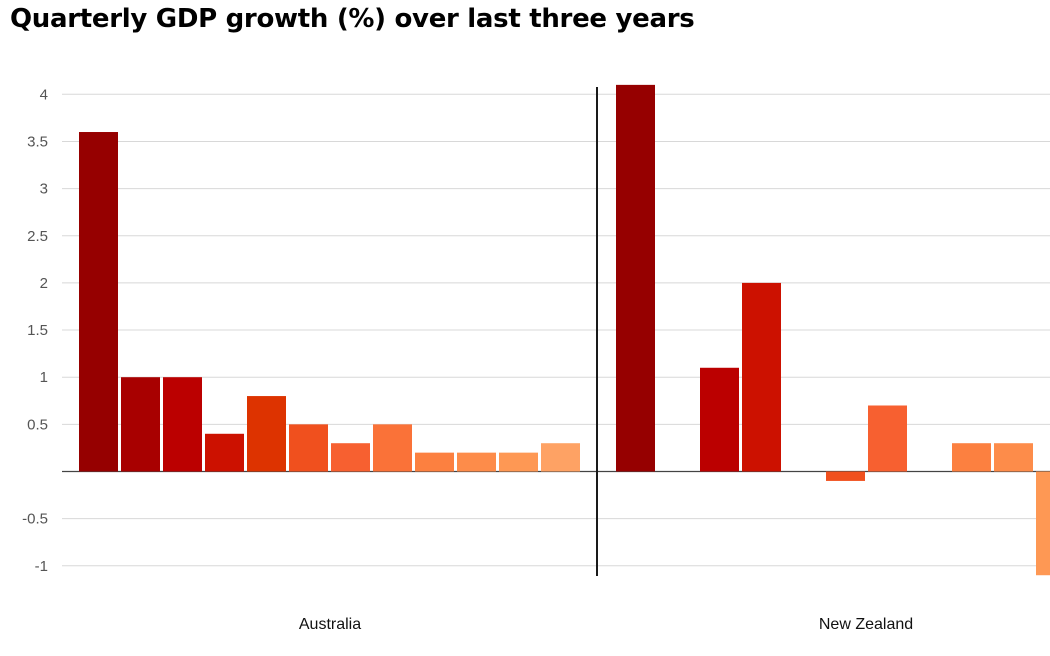  What do you see at coordinates (37, 236) in the screenshot?
I see `y-tick-label: 2.5` at bounding box center [37, 236].